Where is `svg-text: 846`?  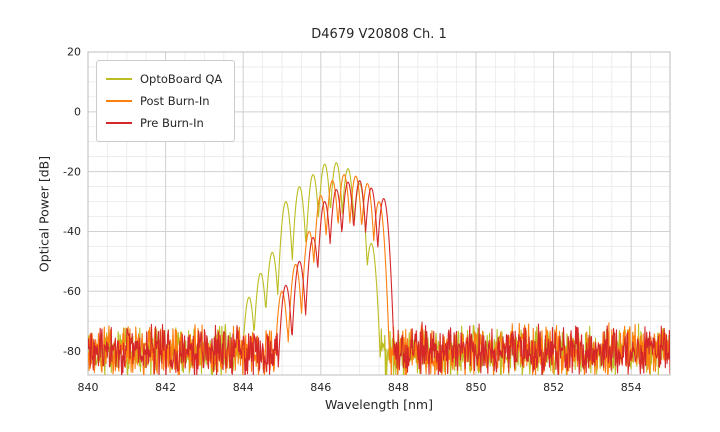 svg-text: 846 is located at coordinates (320, 387).